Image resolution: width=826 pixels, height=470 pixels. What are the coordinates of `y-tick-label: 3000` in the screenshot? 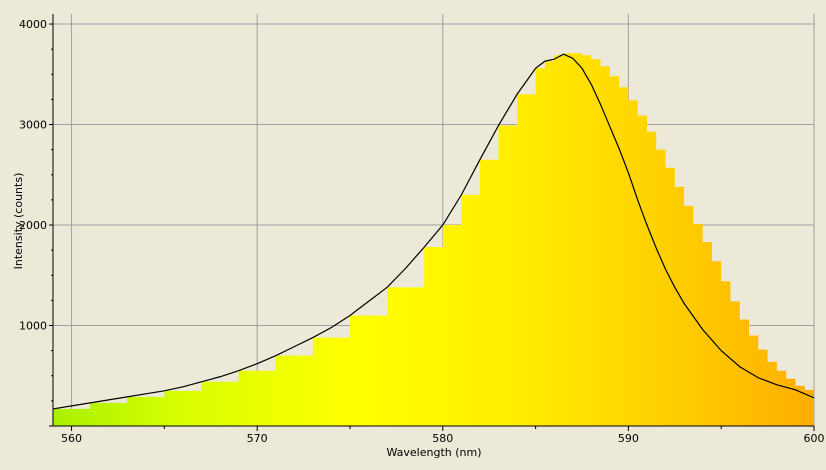 It's located at (33, 125).